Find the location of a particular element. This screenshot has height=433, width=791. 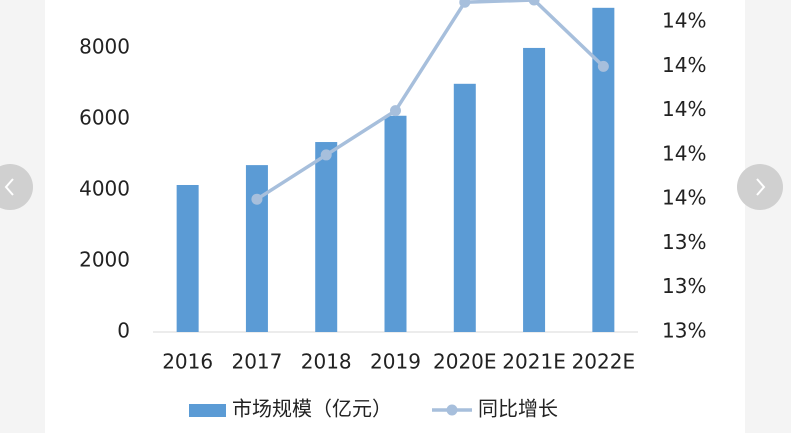

x-tick-label: 2019 is located at coordinates (395, 362).